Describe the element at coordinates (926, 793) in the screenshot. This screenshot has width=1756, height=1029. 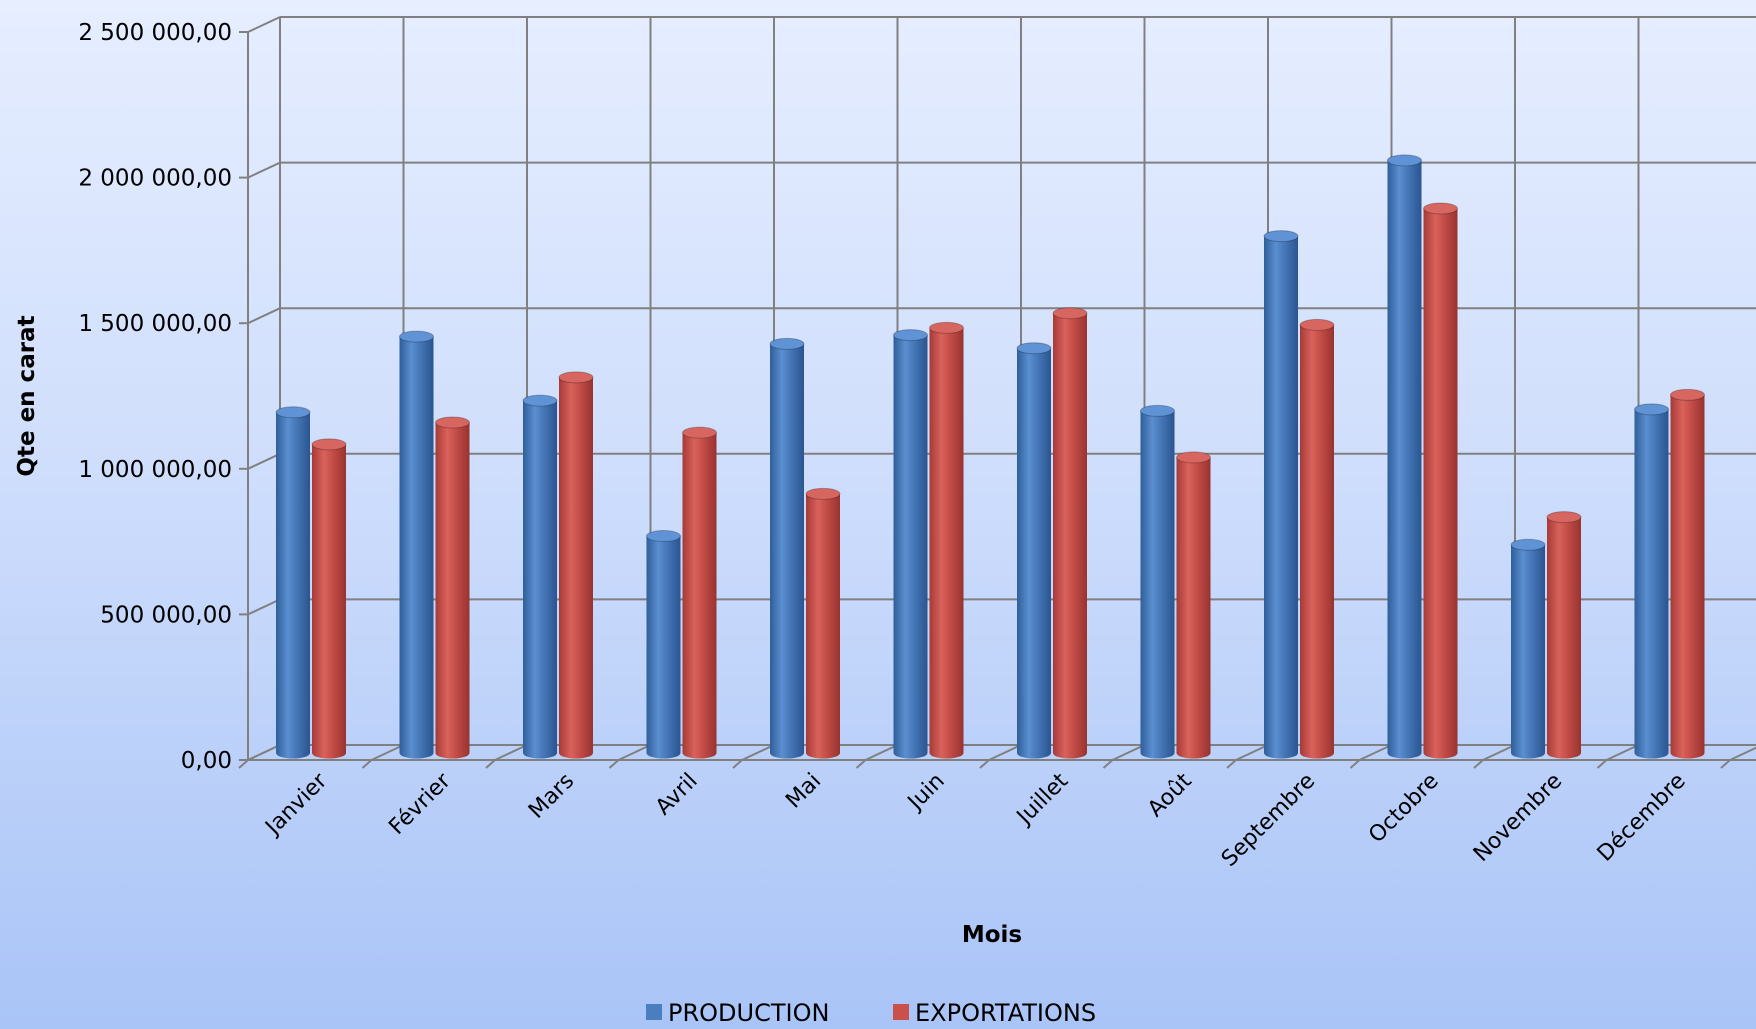
I see `x-tick-label: Juin` at that location.